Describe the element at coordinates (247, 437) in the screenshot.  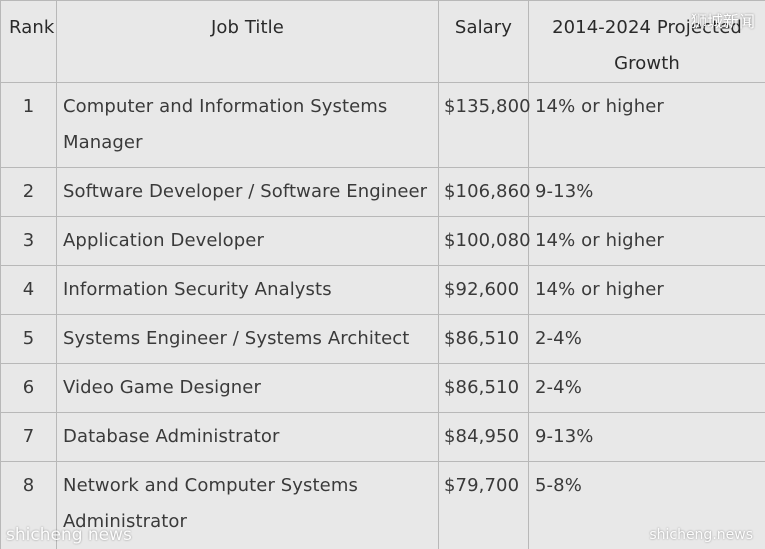
I see `job-title-cell: Database Administrator` at that location.